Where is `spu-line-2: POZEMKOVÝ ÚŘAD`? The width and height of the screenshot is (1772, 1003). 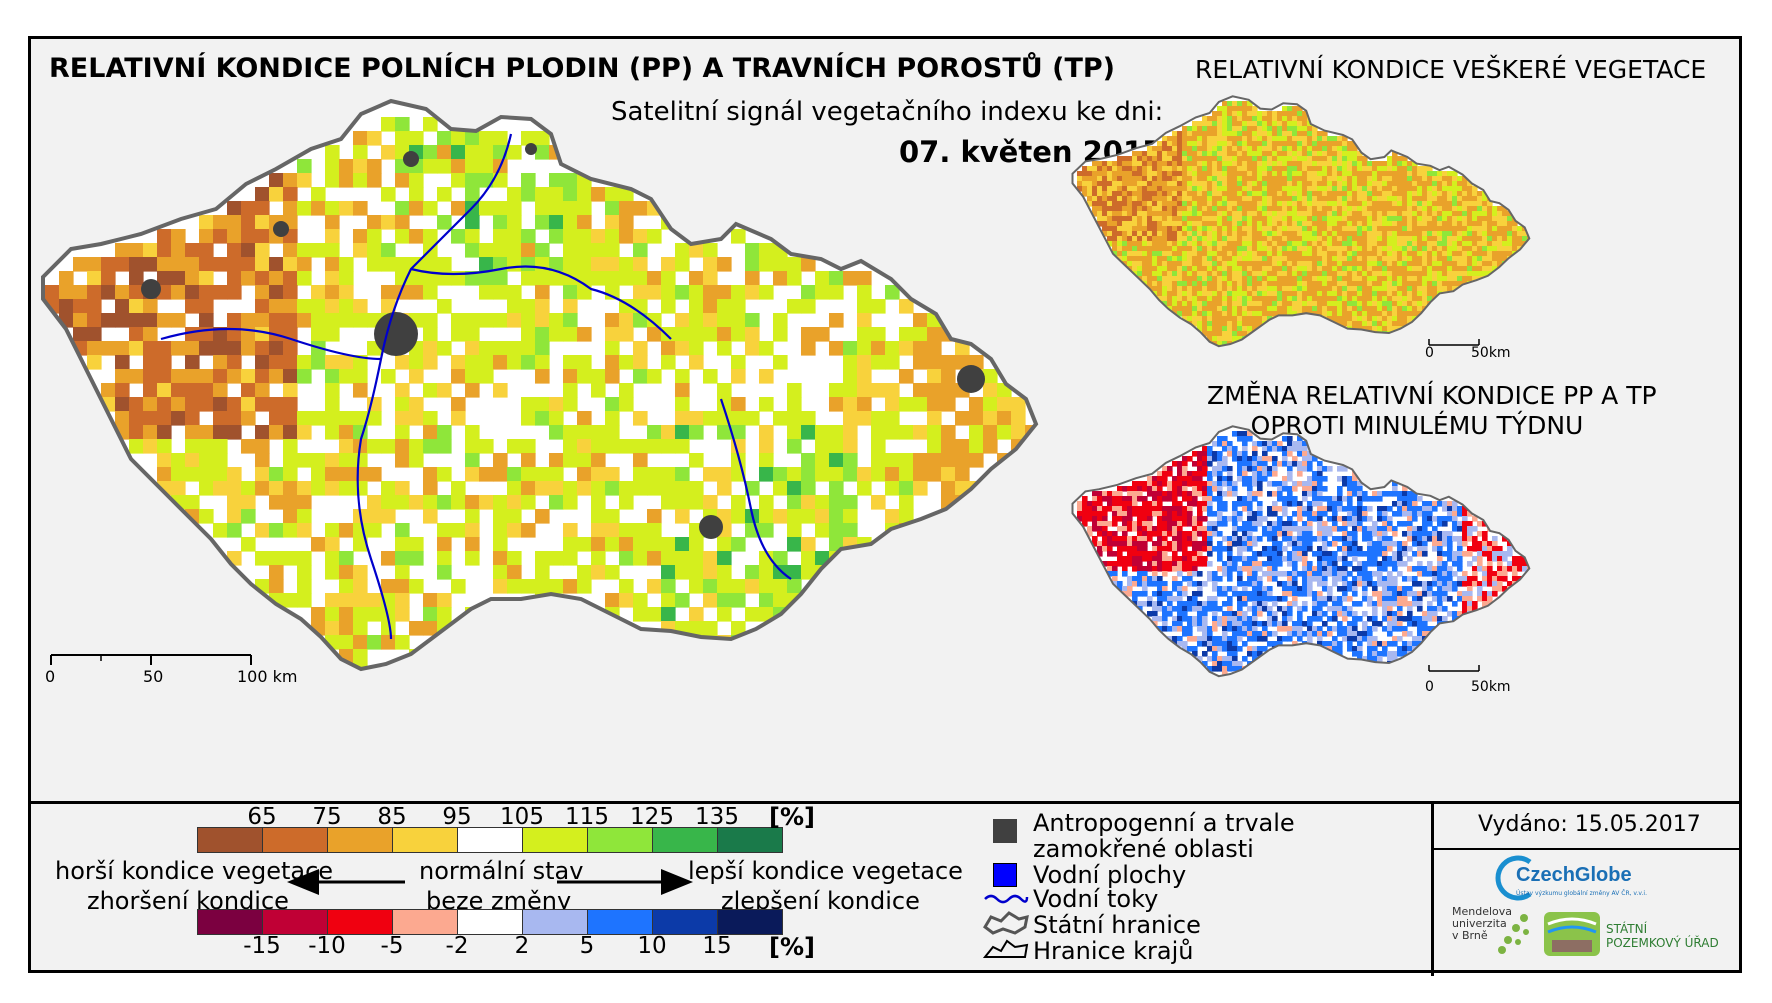 spu-line-2: POZEMKOVÝ ÚŘAD is located at coordinates (1662, 943).